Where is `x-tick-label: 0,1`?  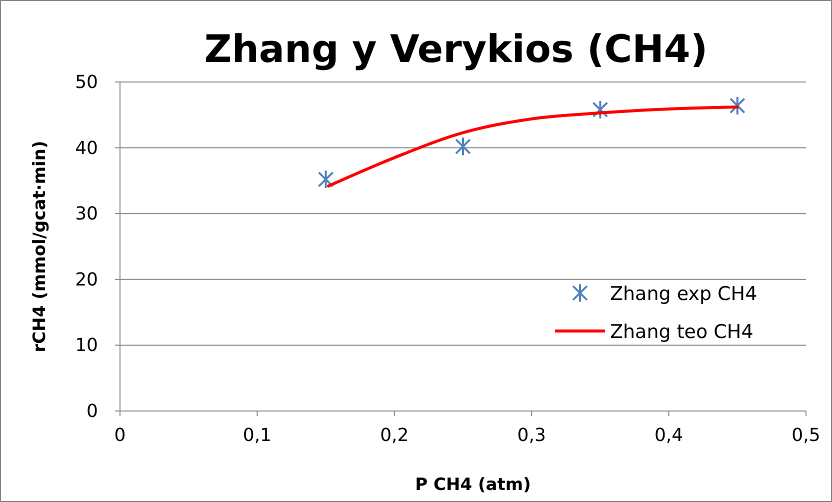 x-tick-label: 0,1 is located at coordinates (257, 435).